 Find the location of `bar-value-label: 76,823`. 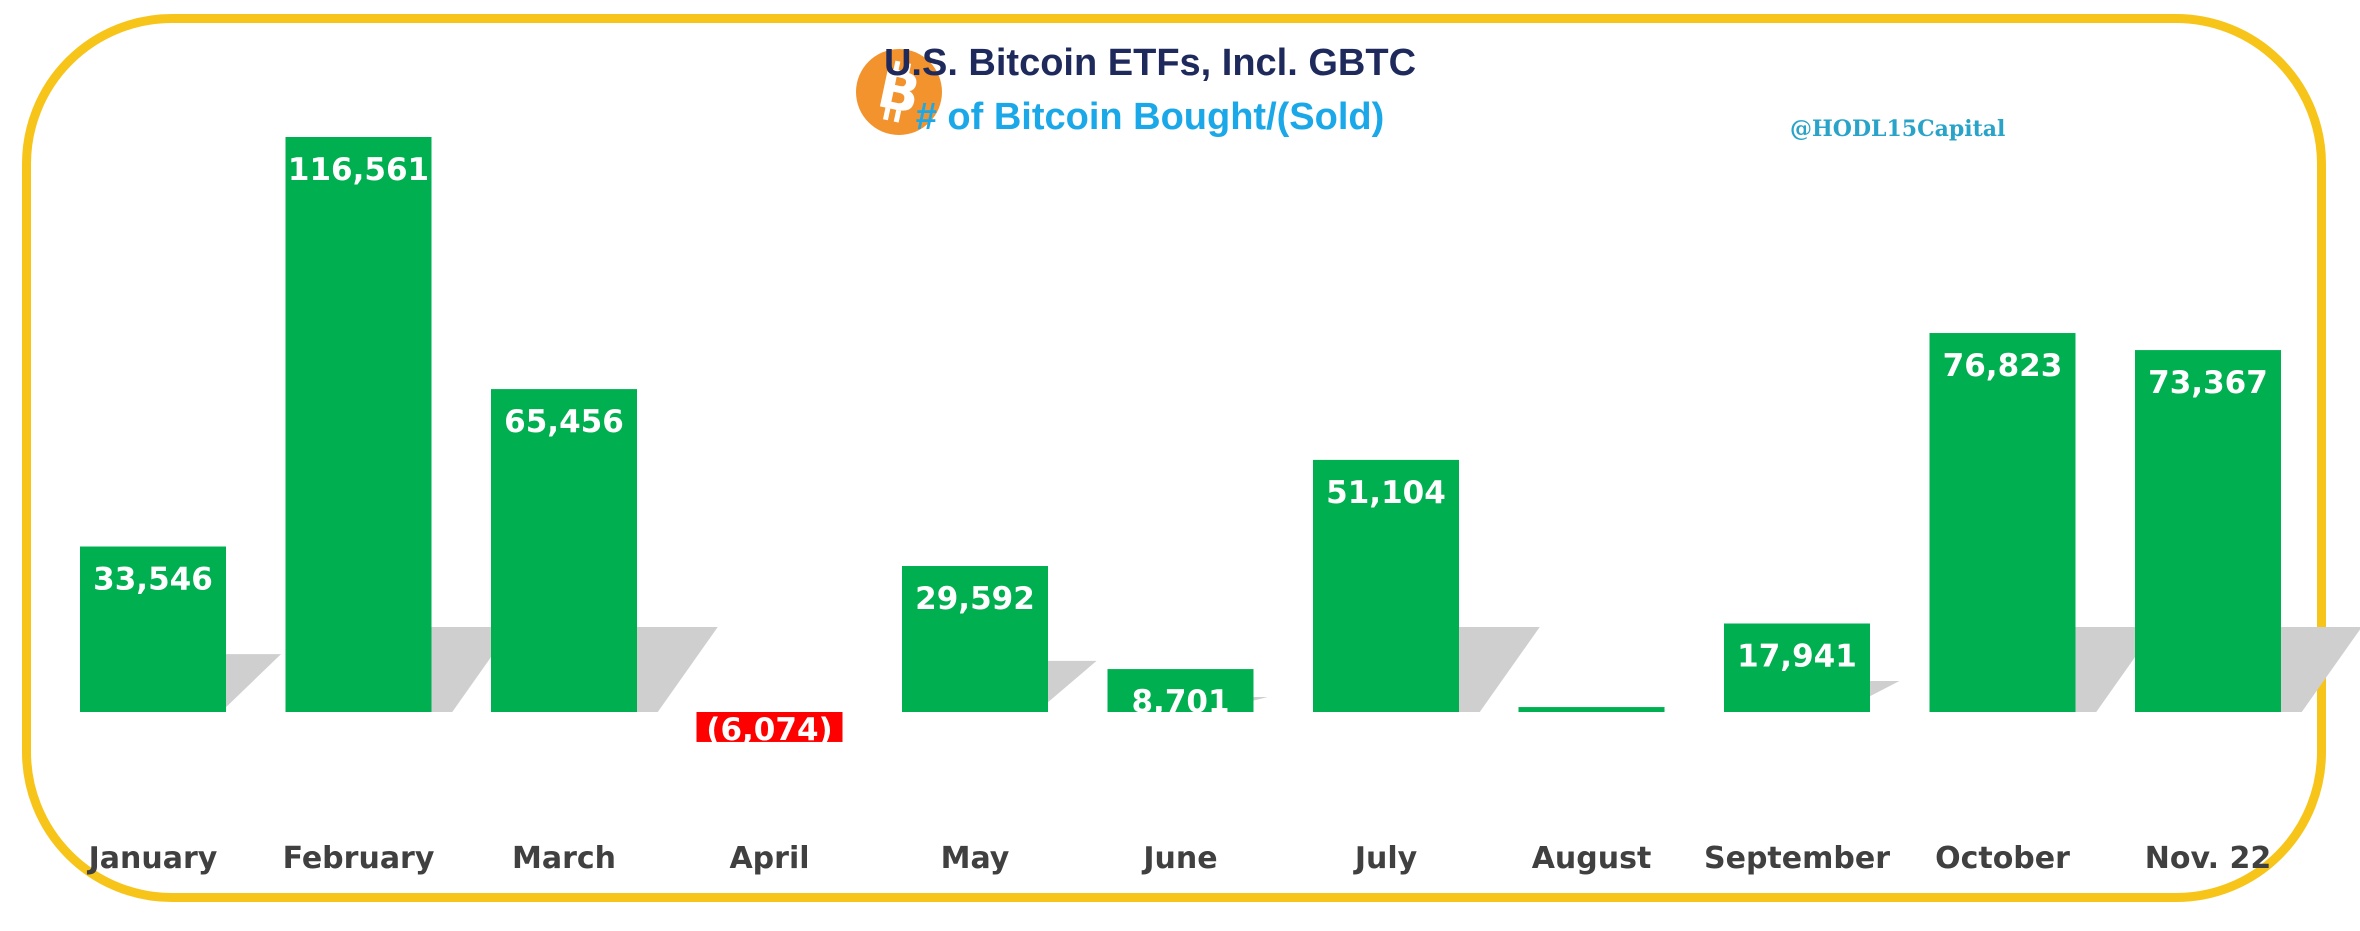

bar-value-label: 76,823 is located at coordinates (2003, 366).